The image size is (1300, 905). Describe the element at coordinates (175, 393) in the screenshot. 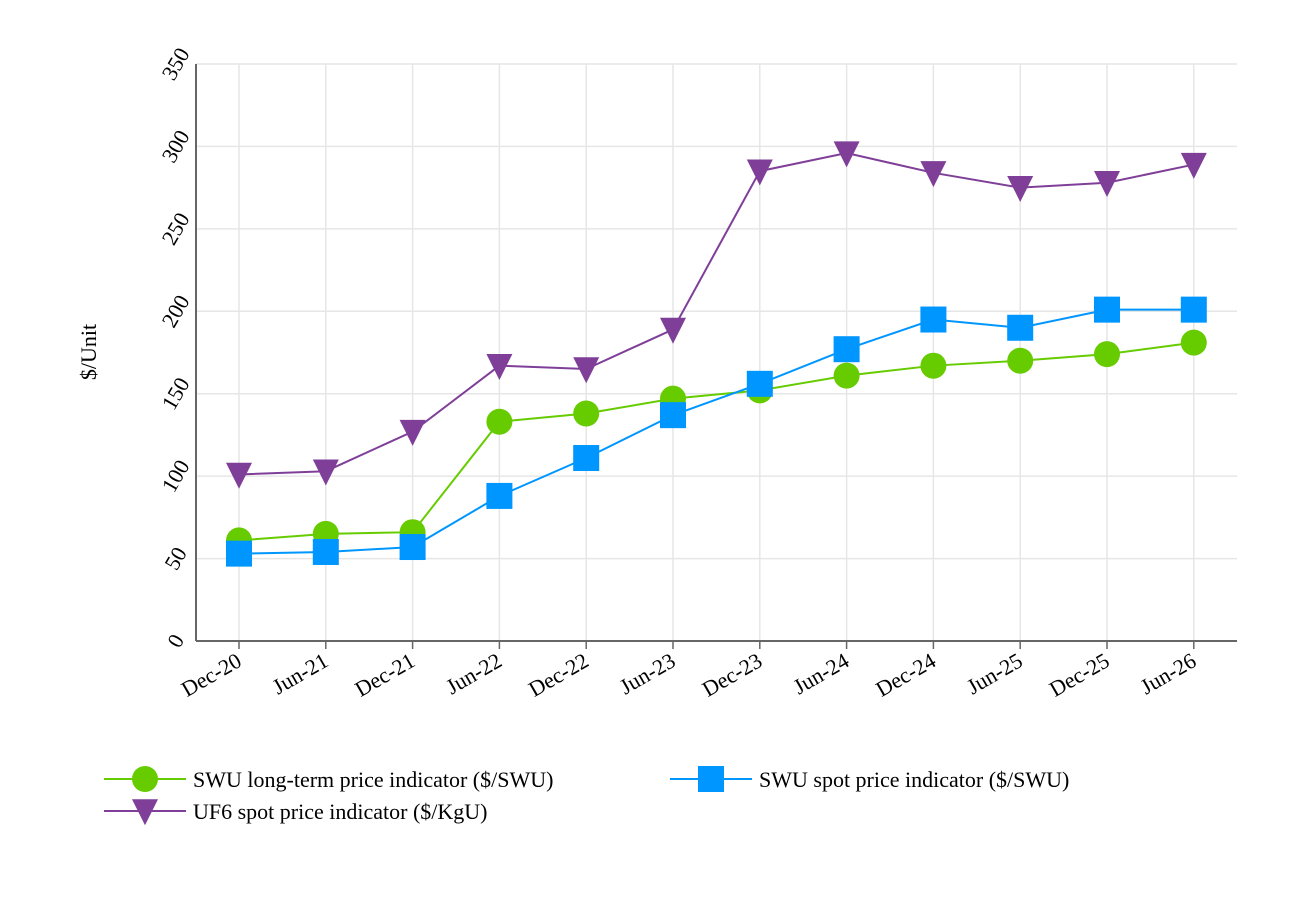

I see `y-tick-label: 150` at that location.